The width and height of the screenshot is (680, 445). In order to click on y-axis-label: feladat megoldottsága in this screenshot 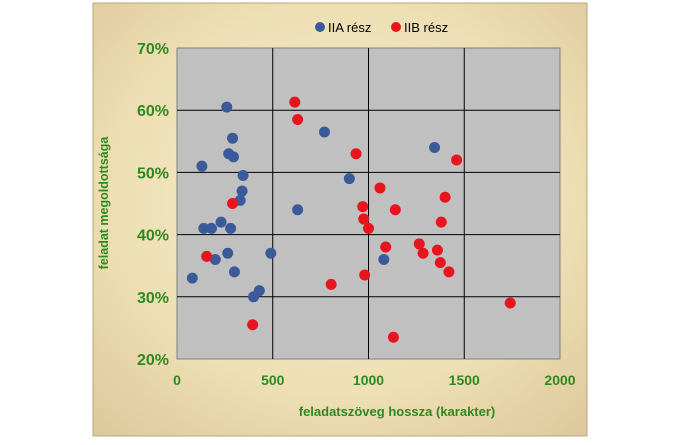, I will do `click(104, 203)`.